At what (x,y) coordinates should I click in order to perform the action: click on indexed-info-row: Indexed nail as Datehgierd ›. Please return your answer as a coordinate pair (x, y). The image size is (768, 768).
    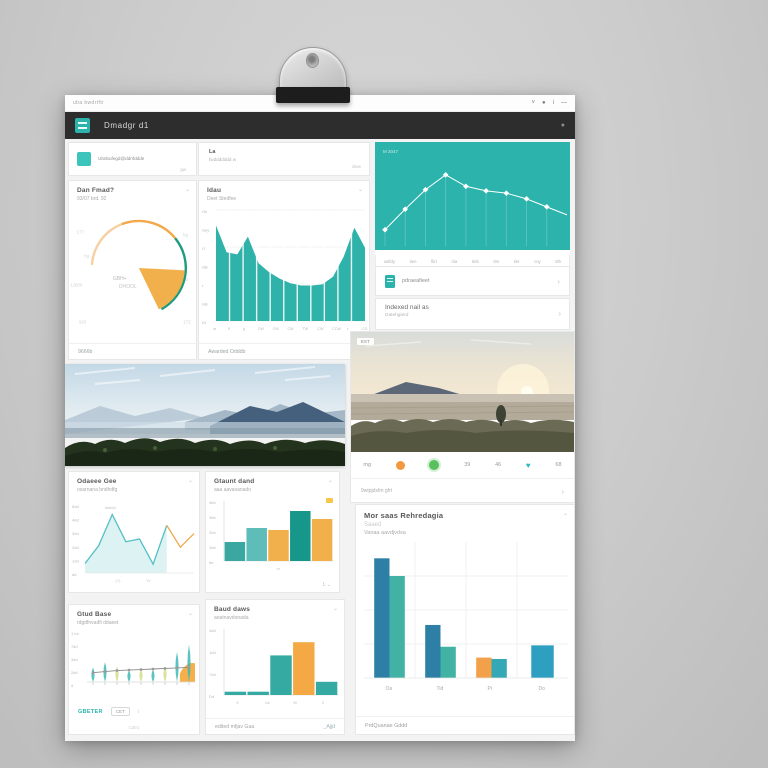
    Looking at the image, I should click on (472, 314).